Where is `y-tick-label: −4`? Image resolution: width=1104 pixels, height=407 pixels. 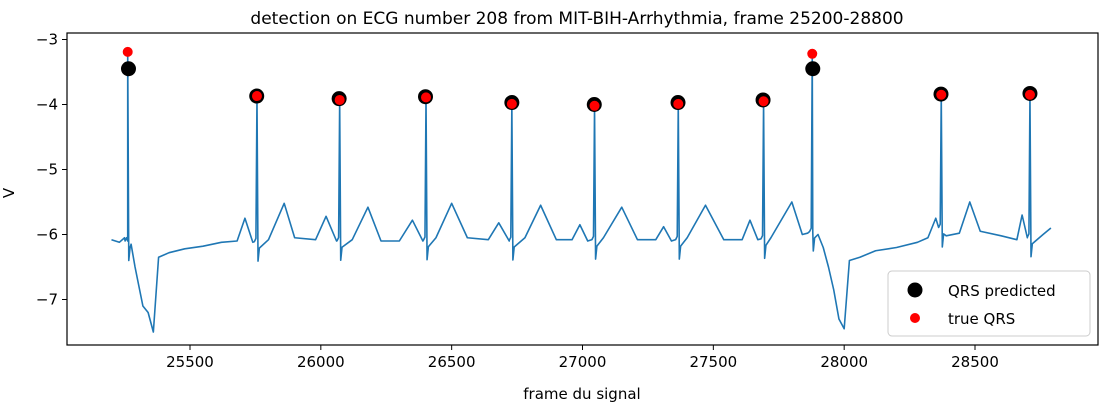 y-tick-label: −4 is located at coordinates (47, 105).